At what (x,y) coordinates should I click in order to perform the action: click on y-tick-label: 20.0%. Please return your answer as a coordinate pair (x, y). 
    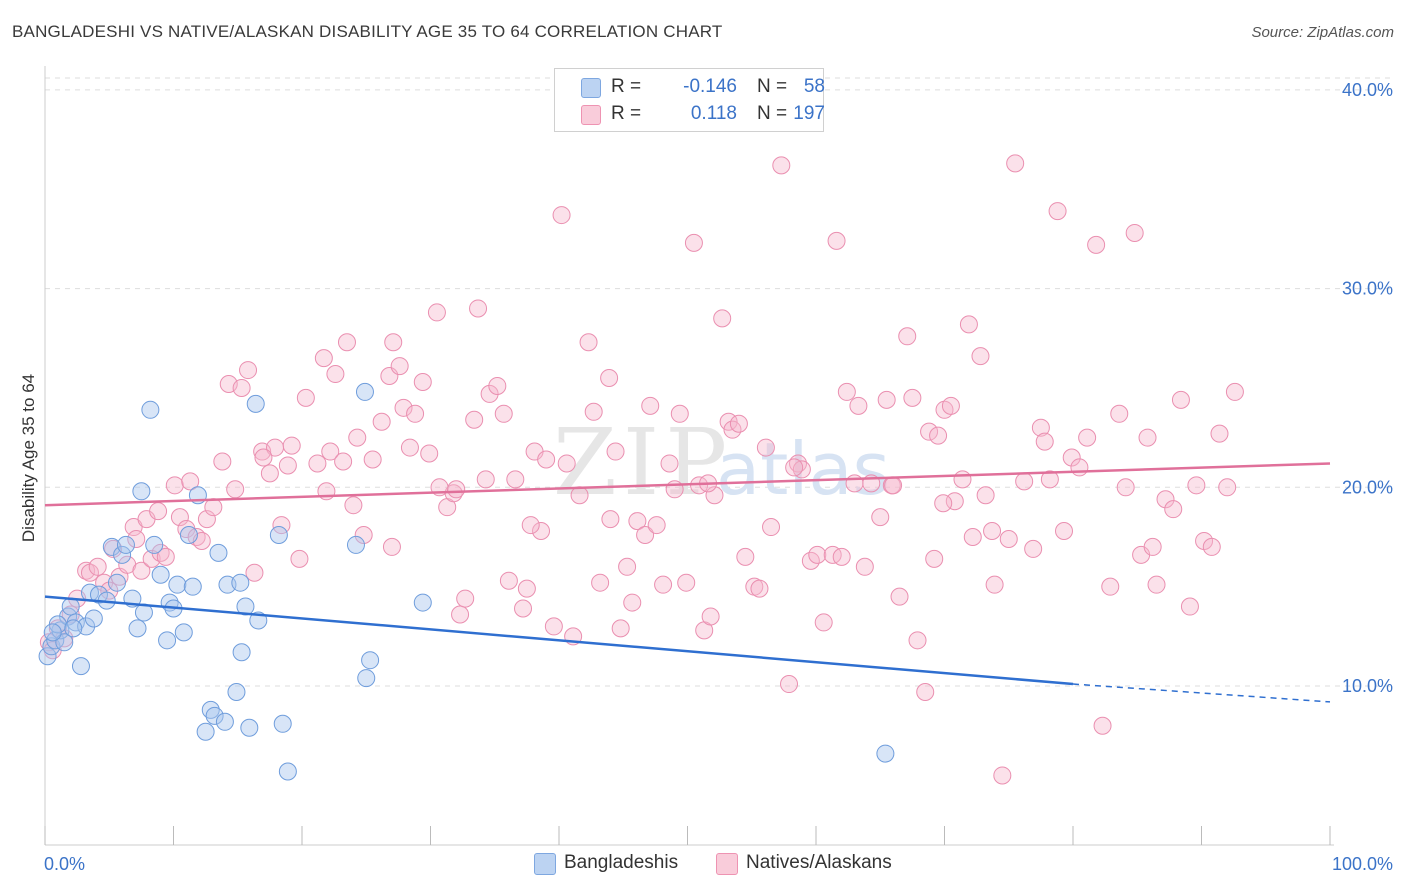
    Looking at the image, I should click on (1367, 487).